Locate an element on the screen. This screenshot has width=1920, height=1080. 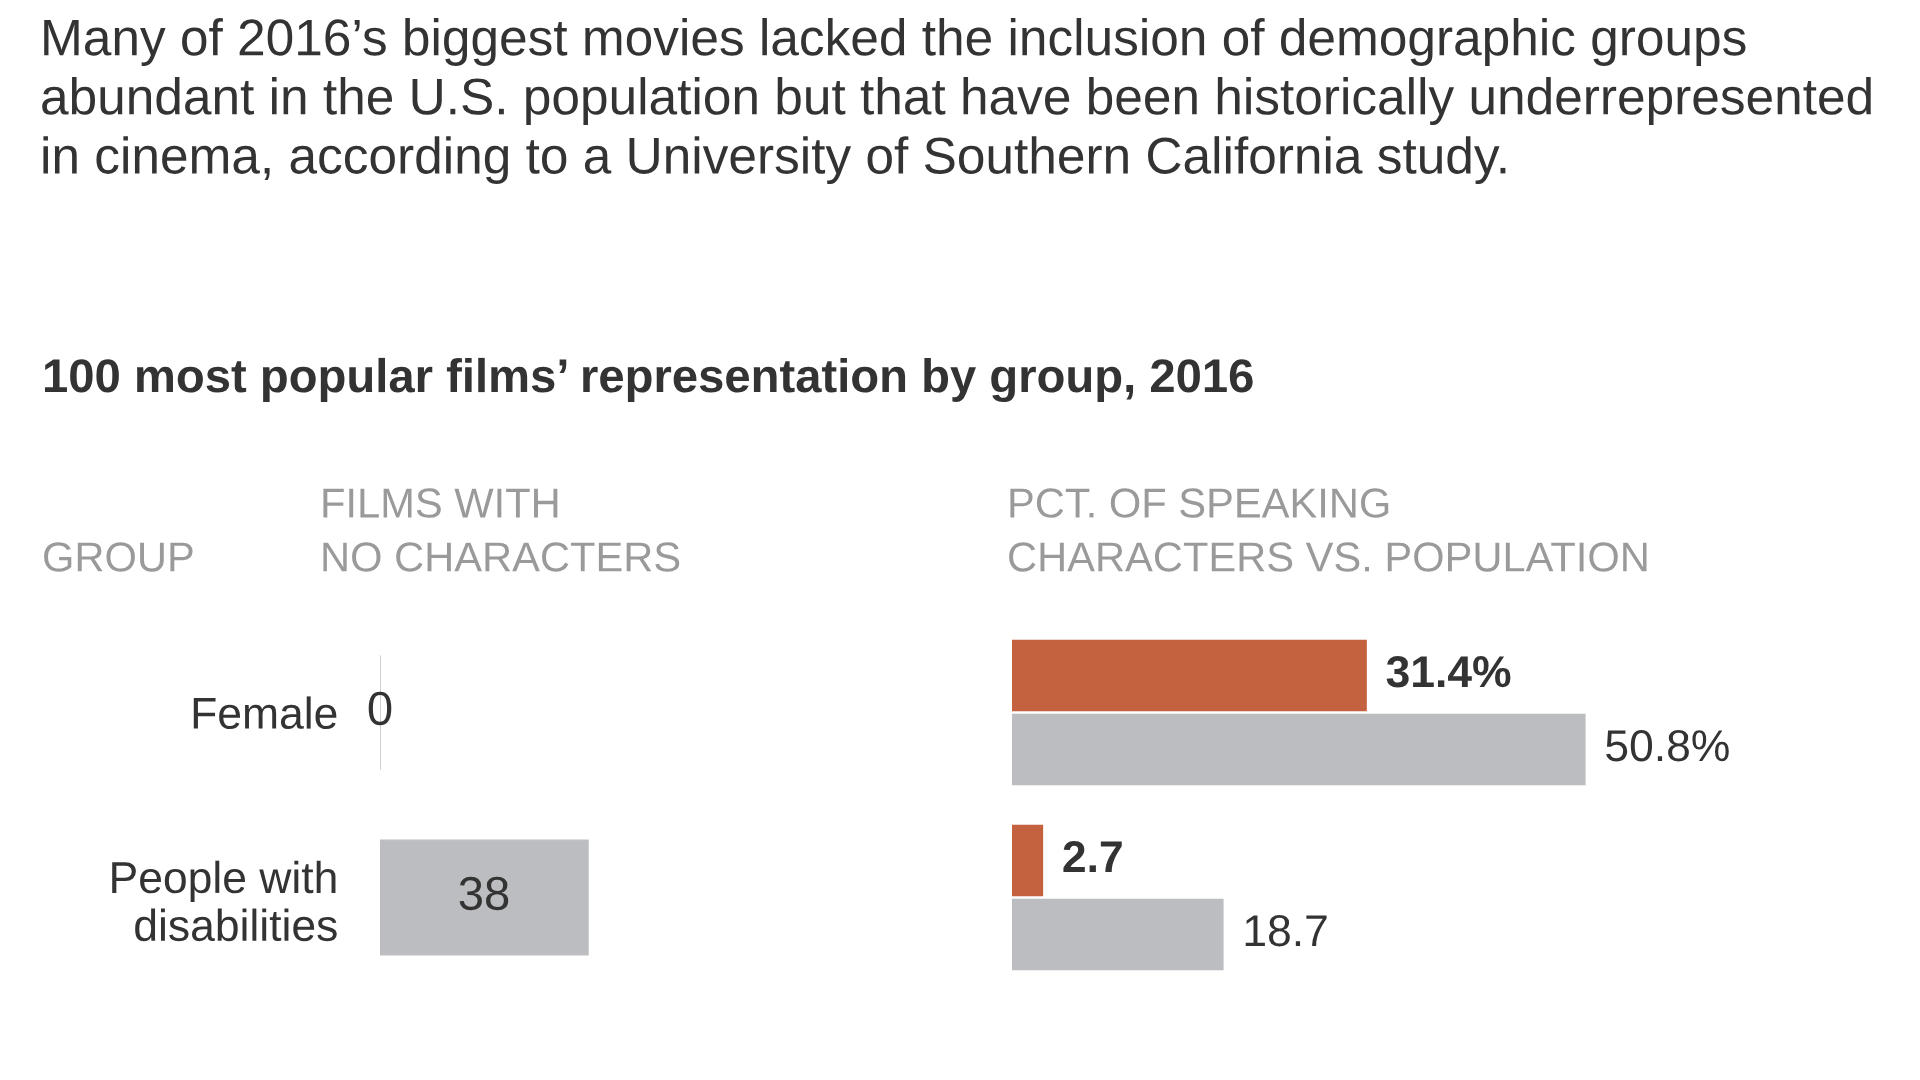
y-tick-label: Female is located at coordinates (265, 713).